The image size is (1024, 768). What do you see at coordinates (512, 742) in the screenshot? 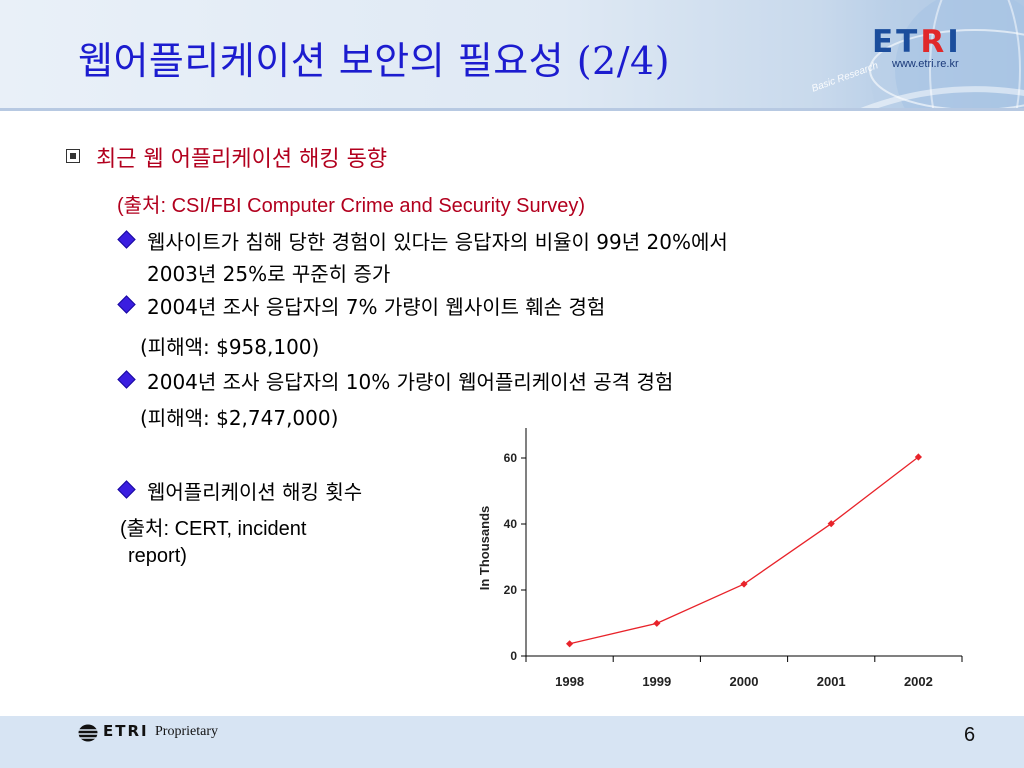
I see `slide-footer` at bounding box center [512, 742].